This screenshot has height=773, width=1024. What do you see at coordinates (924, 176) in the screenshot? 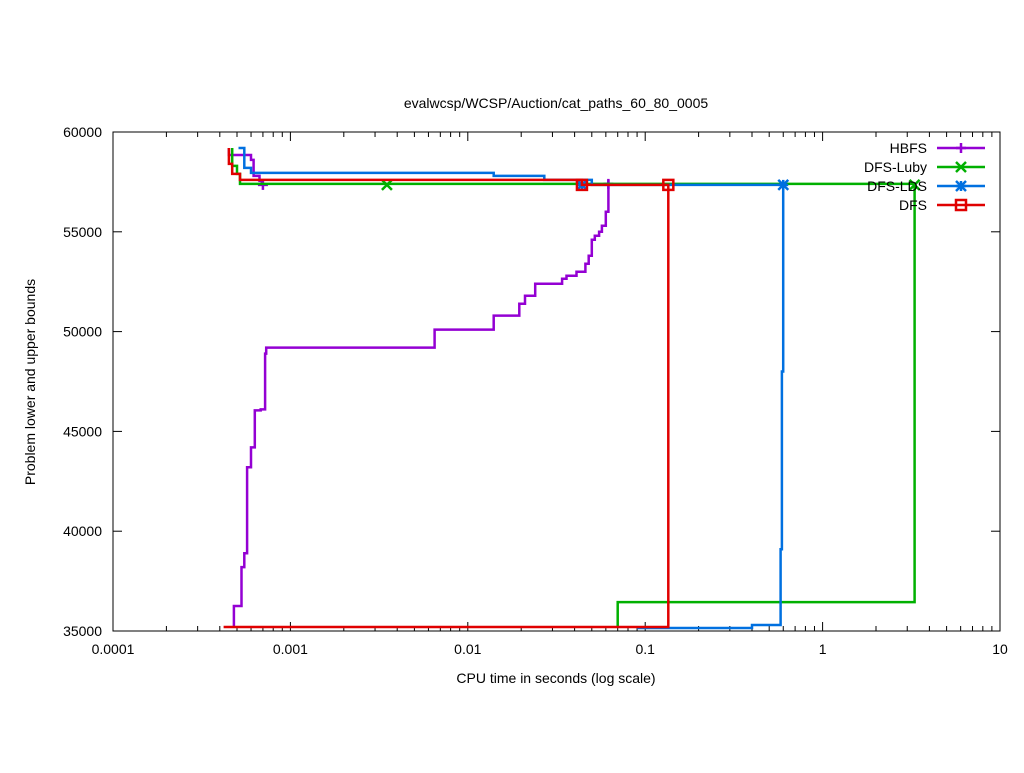
I see `legend: HBFS DFS-Luby DFS-LDS DFS` at bounding box center [924, 176].